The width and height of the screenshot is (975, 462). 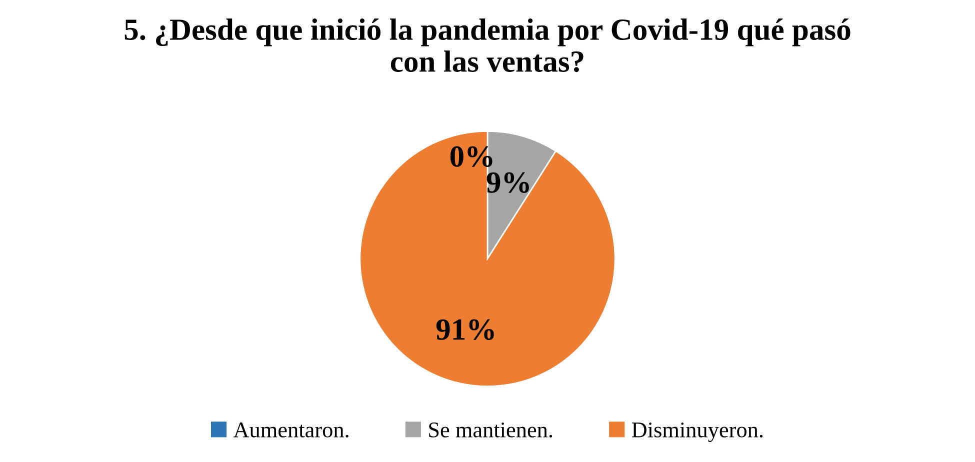 What do you see at coordinates (290, 430) in the screenshot?
I see `legend-label: Aumentaron.` at bounding box center [290, 430].